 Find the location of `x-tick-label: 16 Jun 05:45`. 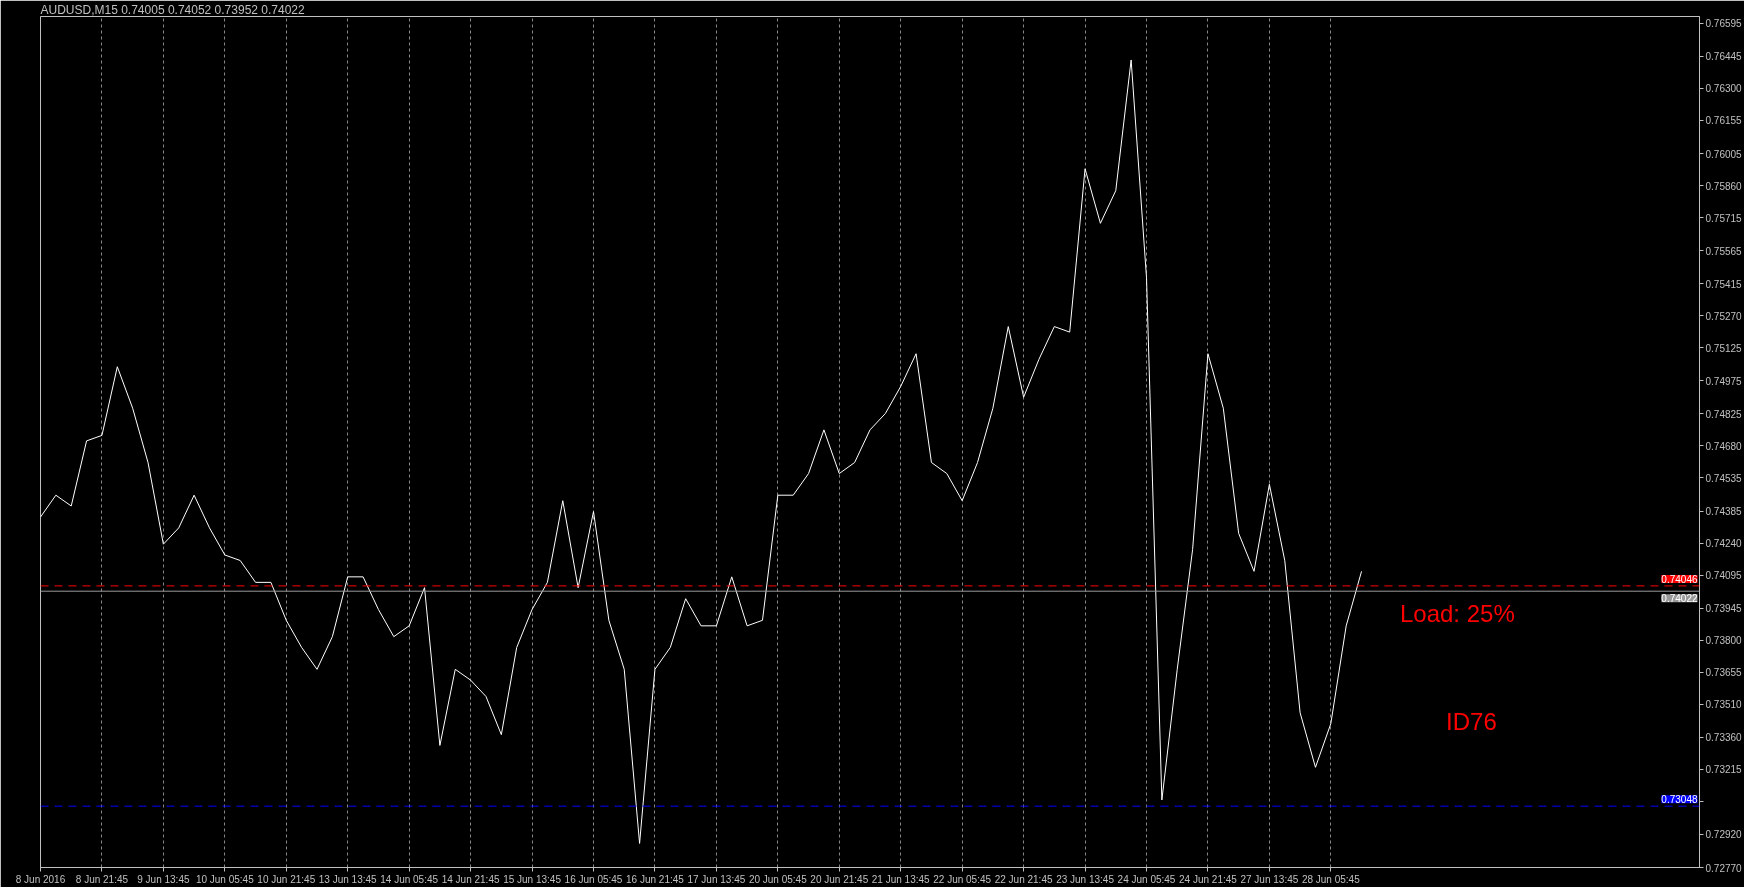

x-tick-label: 16 Jun 05:45 is located at coordinates (593, 879).